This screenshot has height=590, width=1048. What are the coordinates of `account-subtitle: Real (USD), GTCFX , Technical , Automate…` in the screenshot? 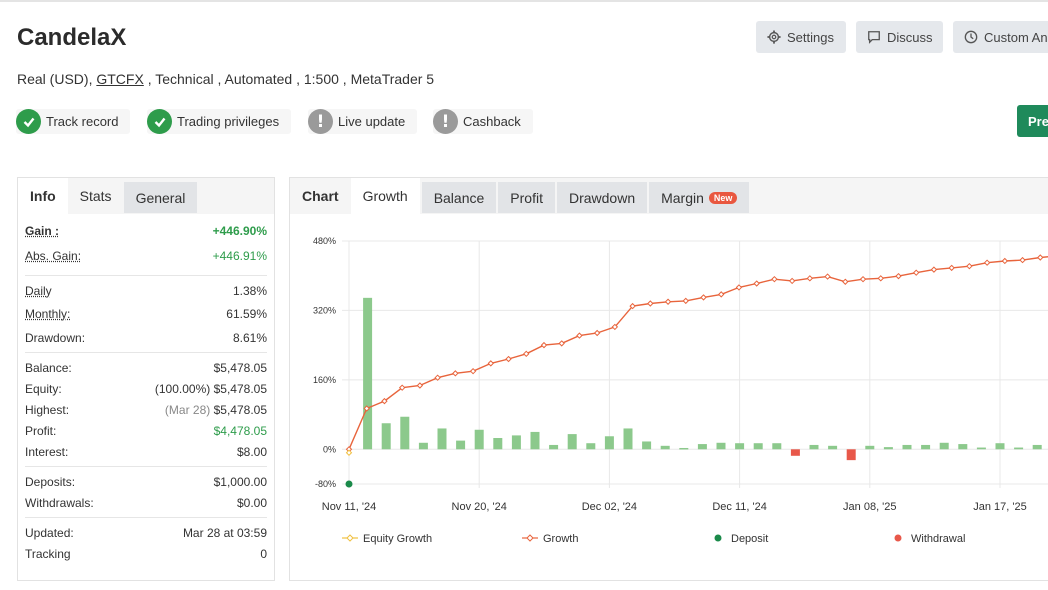 It's located at (226, 79).